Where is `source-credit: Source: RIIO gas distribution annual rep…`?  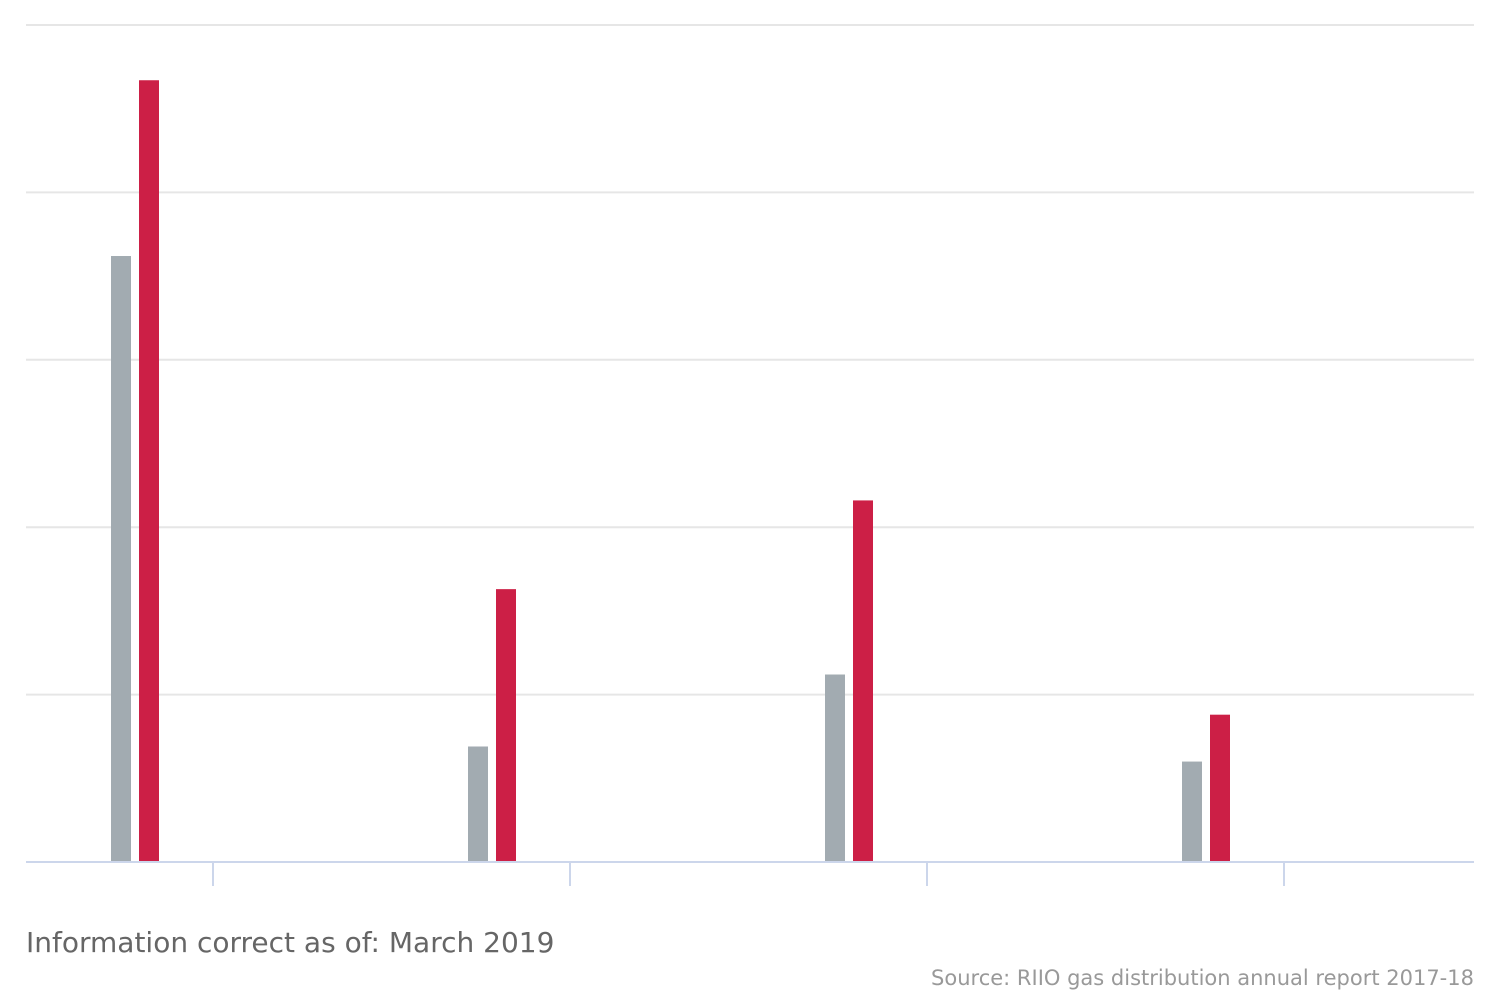 source-credit: Source: RIIO gas distribution annual rep… is located at coordinates (1202, 978).